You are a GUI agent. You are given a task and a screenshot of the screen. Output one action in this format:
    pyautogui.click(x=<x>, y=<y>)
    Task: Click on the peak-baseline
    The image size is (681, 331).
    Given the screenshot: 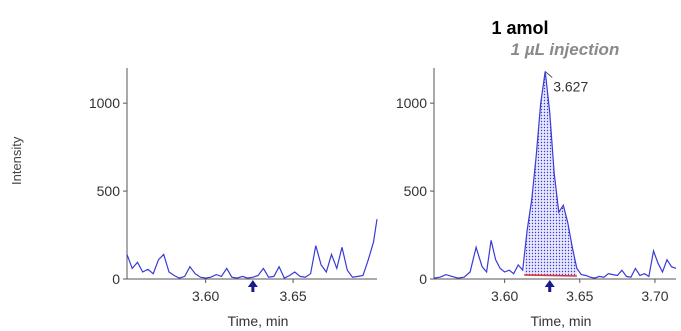 What is the action you would take?
    pyautogui.click(x=550, y=275)
    